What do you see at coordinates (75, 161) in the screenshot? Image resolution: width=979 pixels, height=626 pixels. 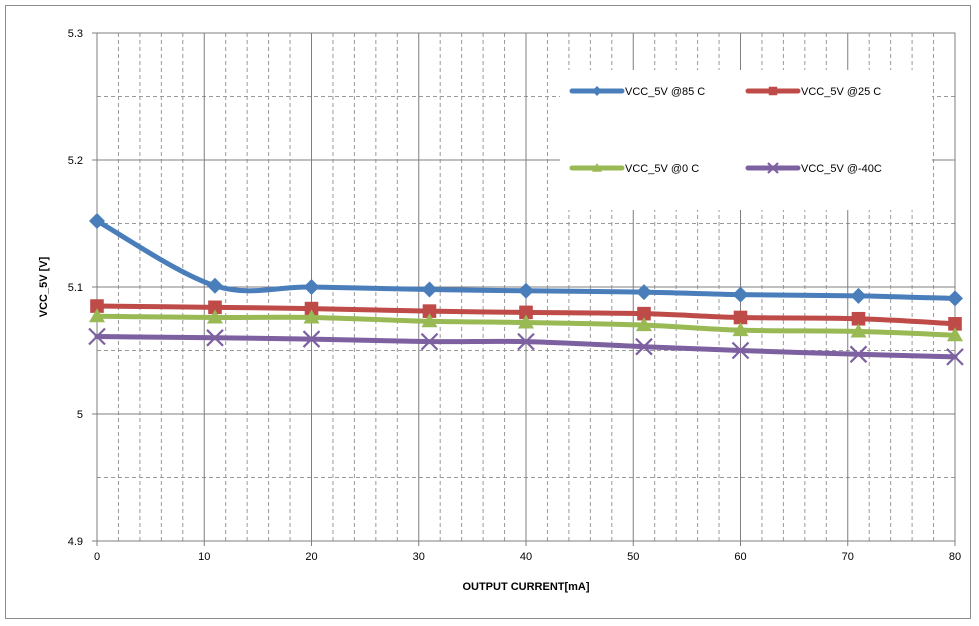 I see `y-tick-label: 5.2` at bounding box center [75, 161].